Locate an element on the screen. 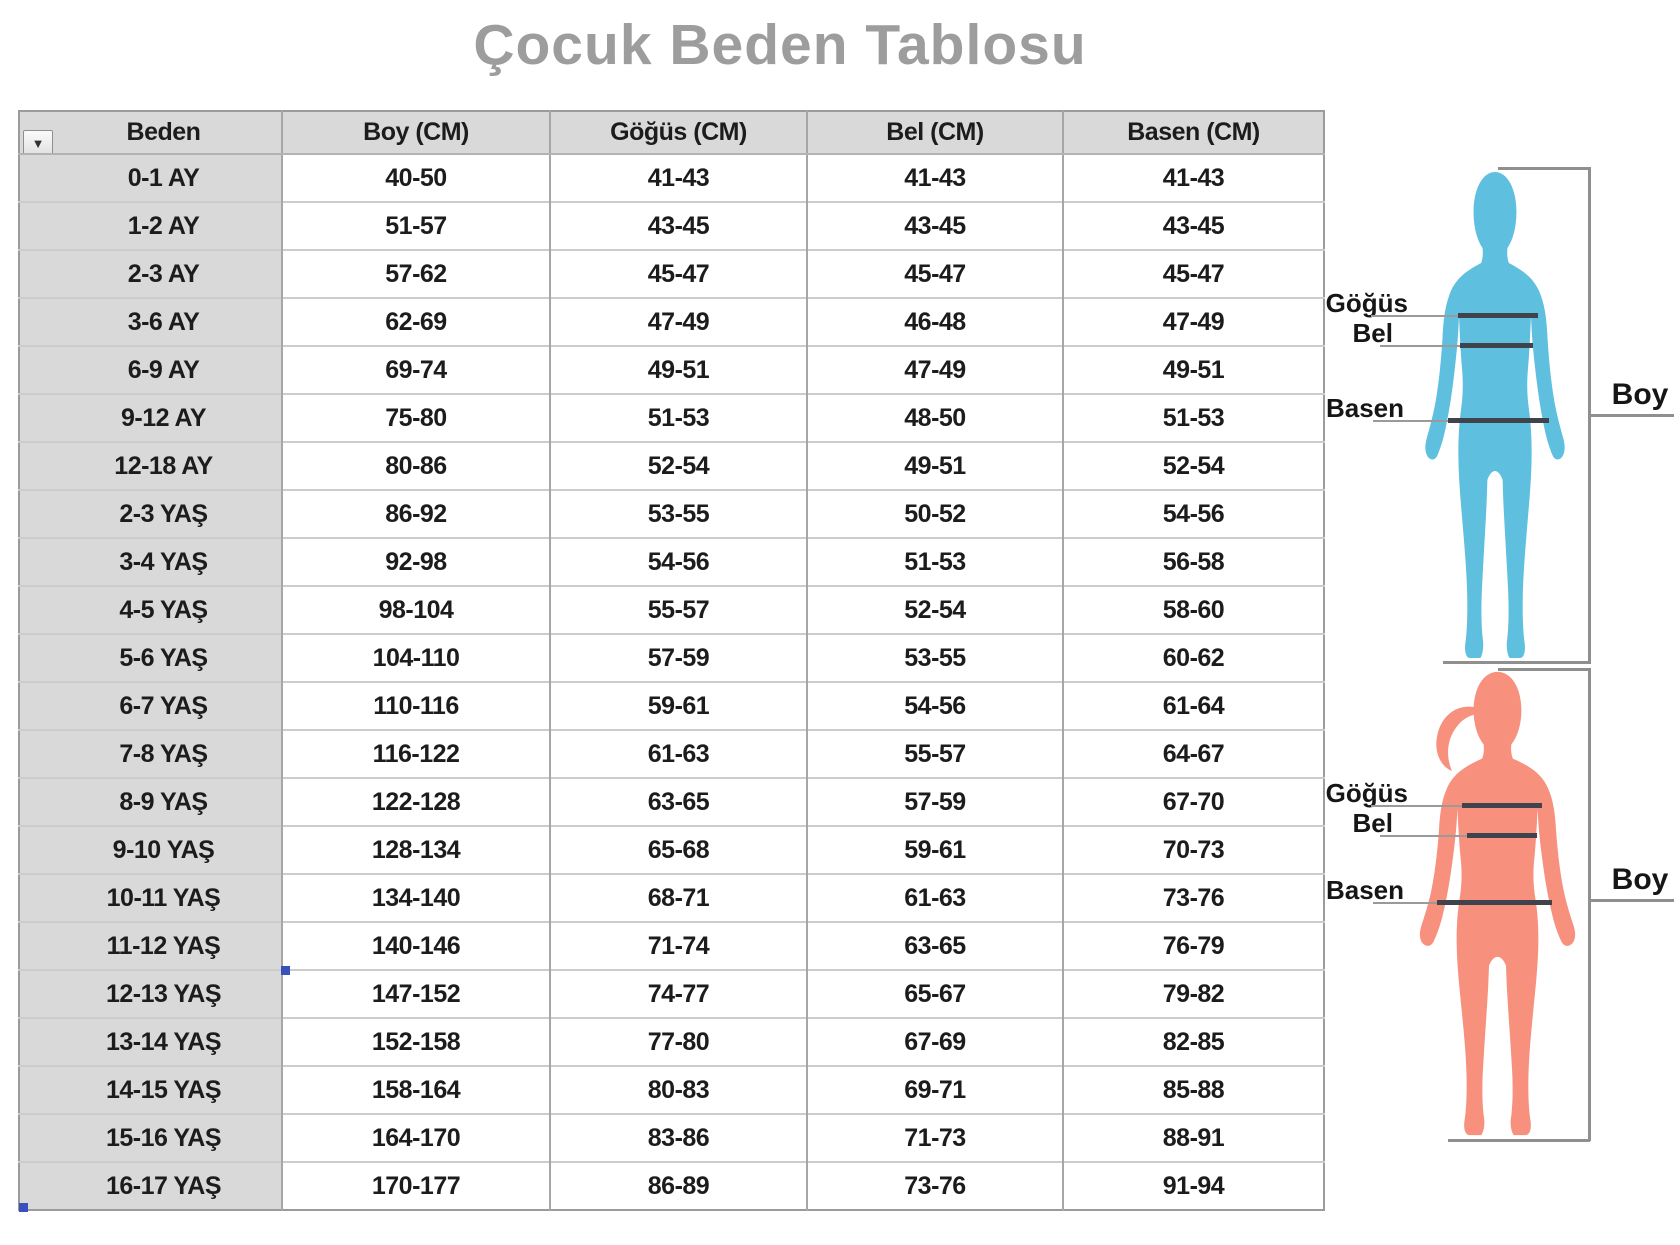 The width and height of the screenshot is (1680, 1245). measure-value-cell: 122-128 is located at coordinates (415, 801).